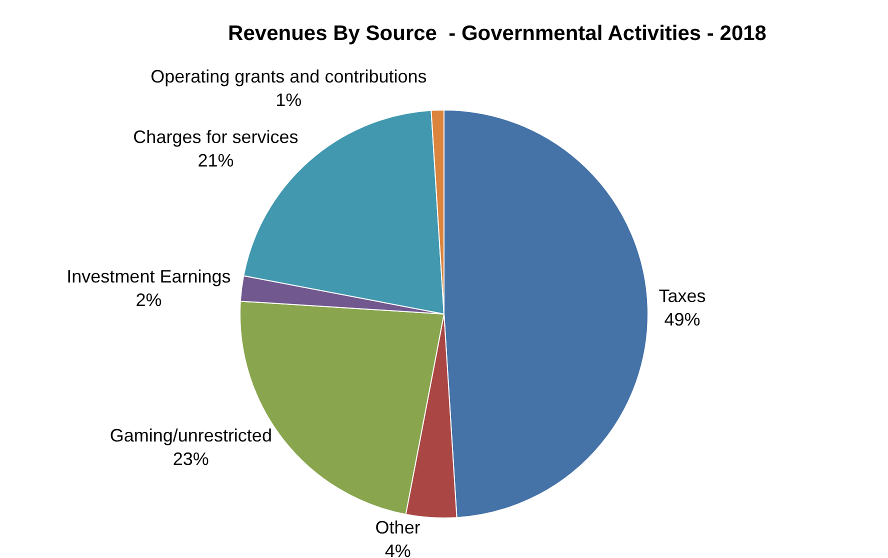  I want to click on data-label: 4%, so click(397, 549).